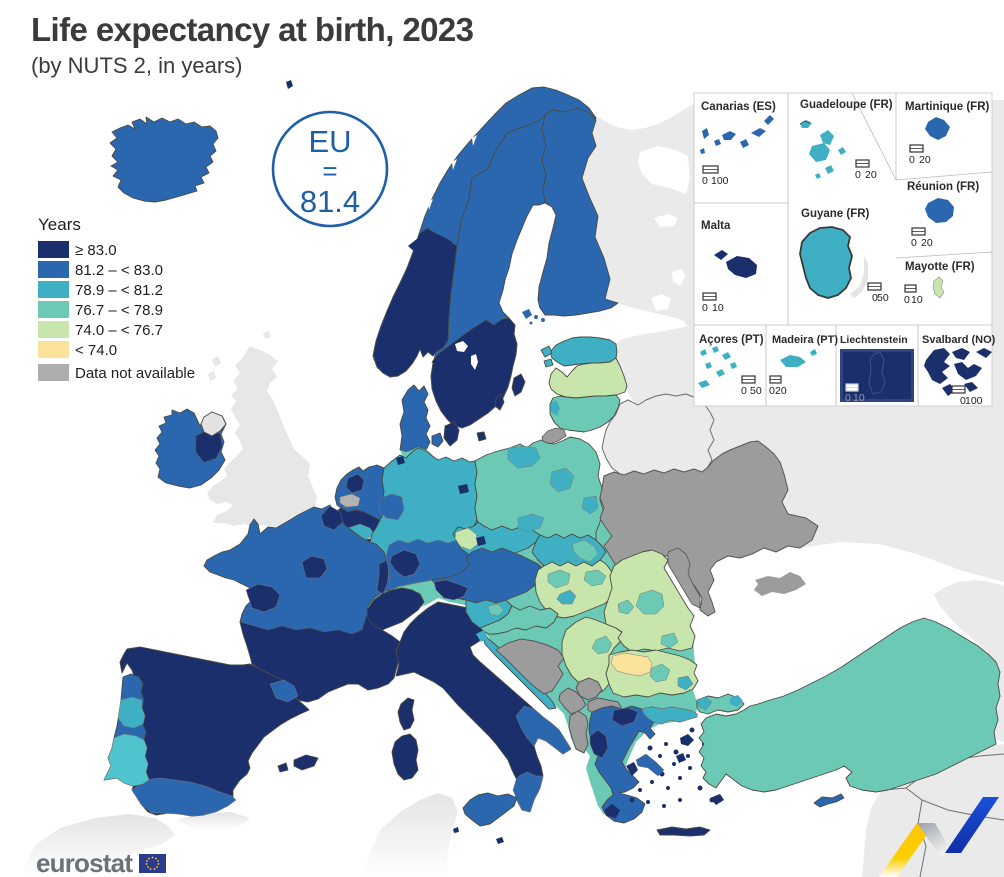  I want to click on svg-text: Svalbard (NO), so click(959, 340).